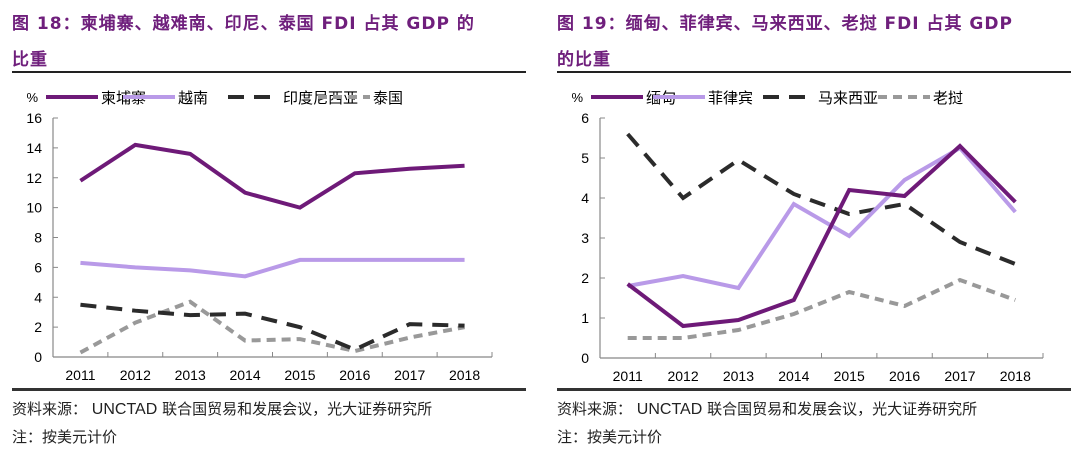  What do you see at coordinates (585, 158) in the screenshot?
I see `y-tick-label: 5` at bounding box center [585, 158].